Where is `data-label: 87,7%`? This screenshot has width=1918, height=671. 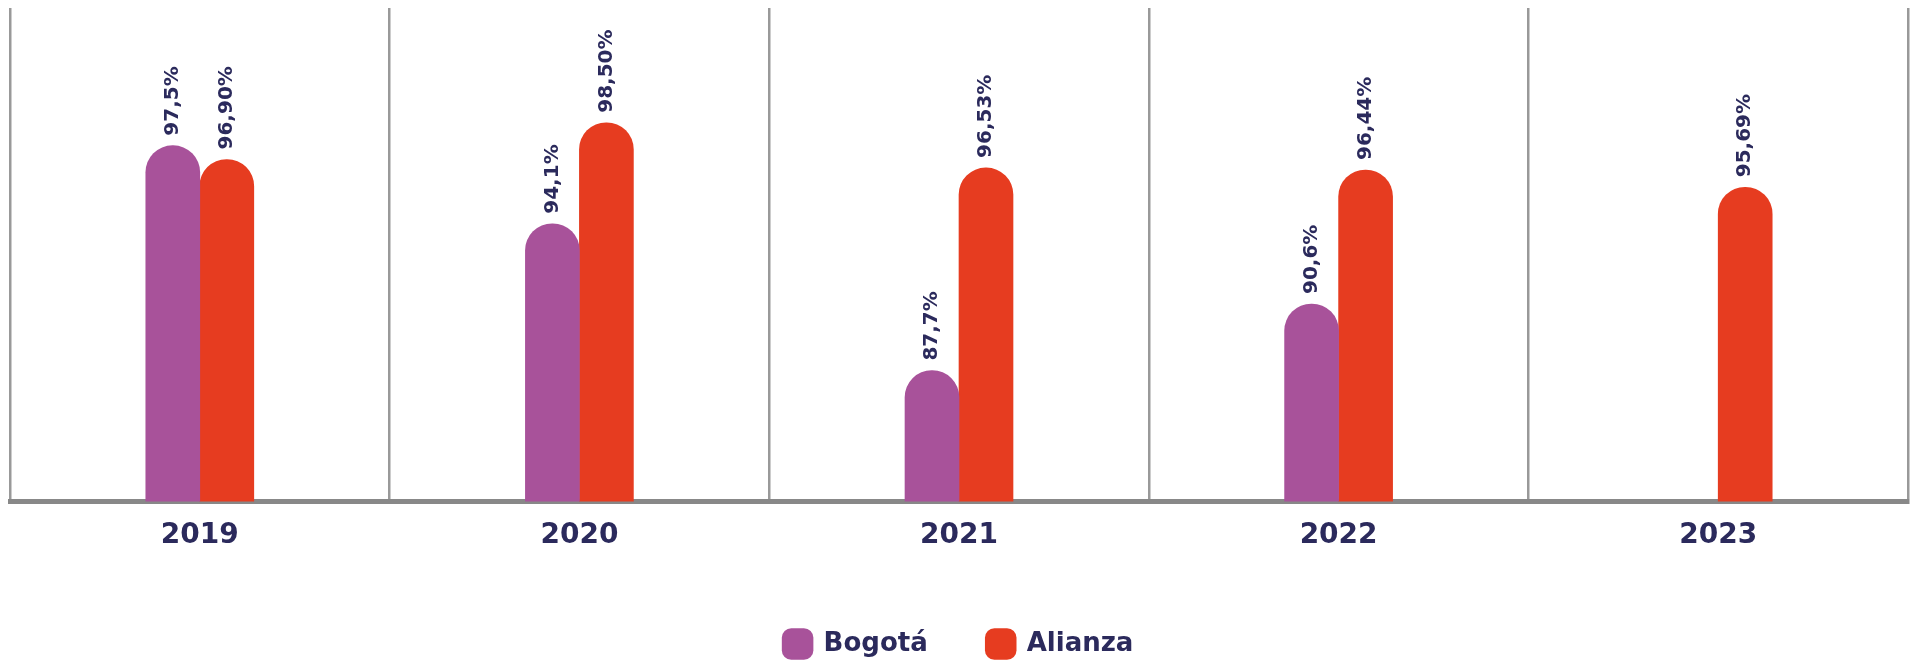 data-label: 87,7% is located at coordinates (930, 326).